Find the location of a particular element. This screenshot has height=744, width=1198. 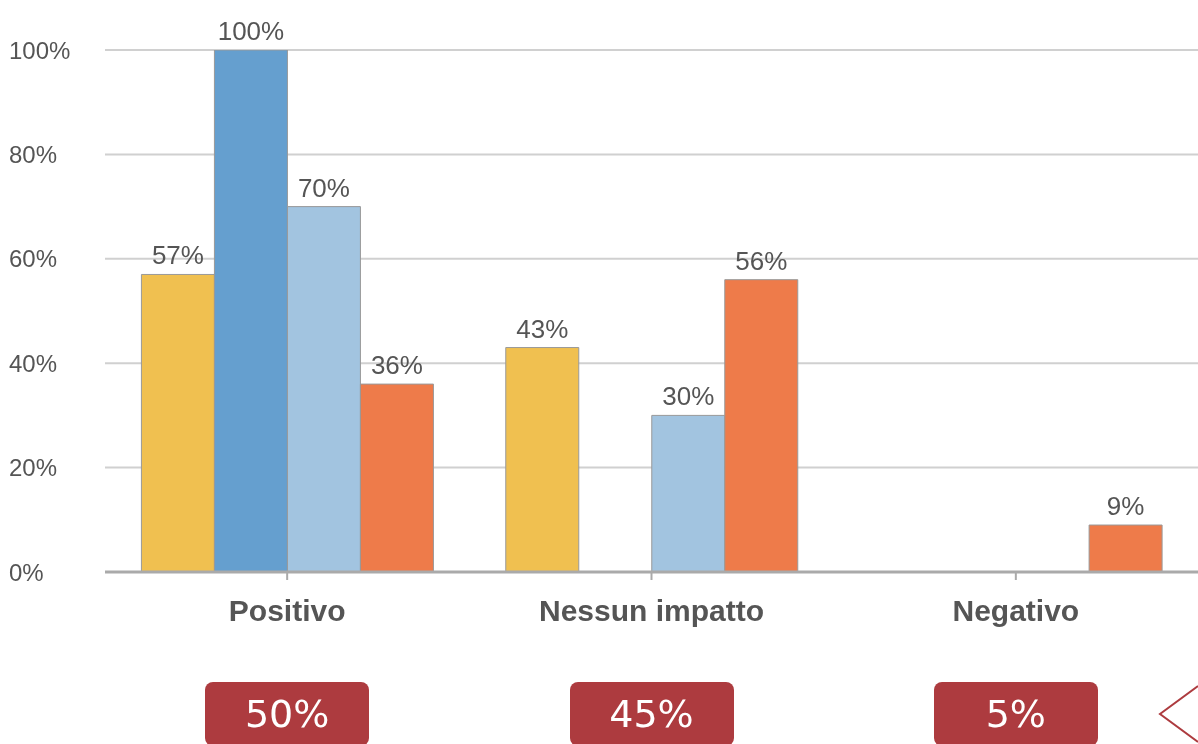

x-tick-label: Positivo is located at coordinates (287, 611).